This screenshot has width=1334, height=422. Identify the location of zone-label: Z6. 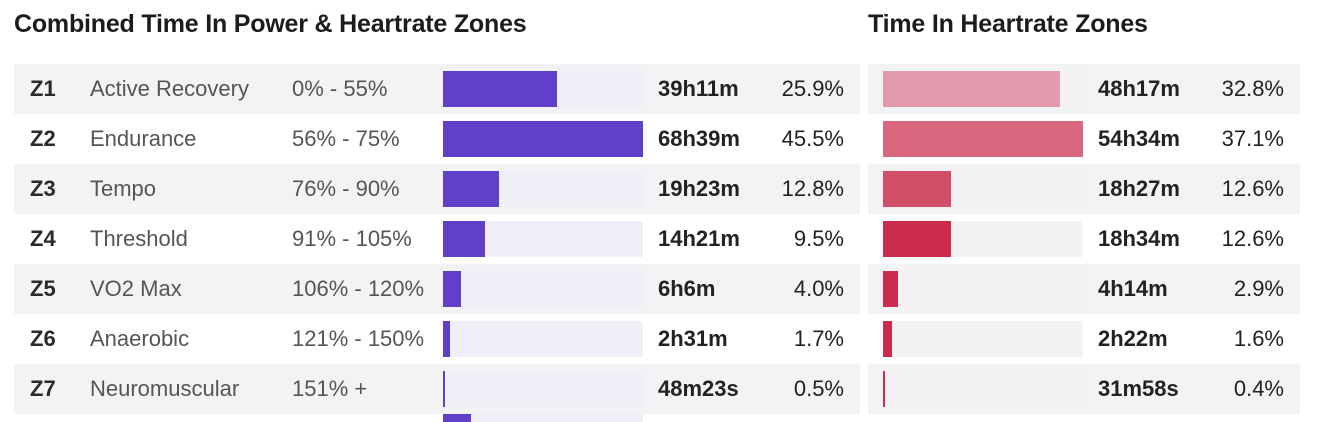
(43, 338).